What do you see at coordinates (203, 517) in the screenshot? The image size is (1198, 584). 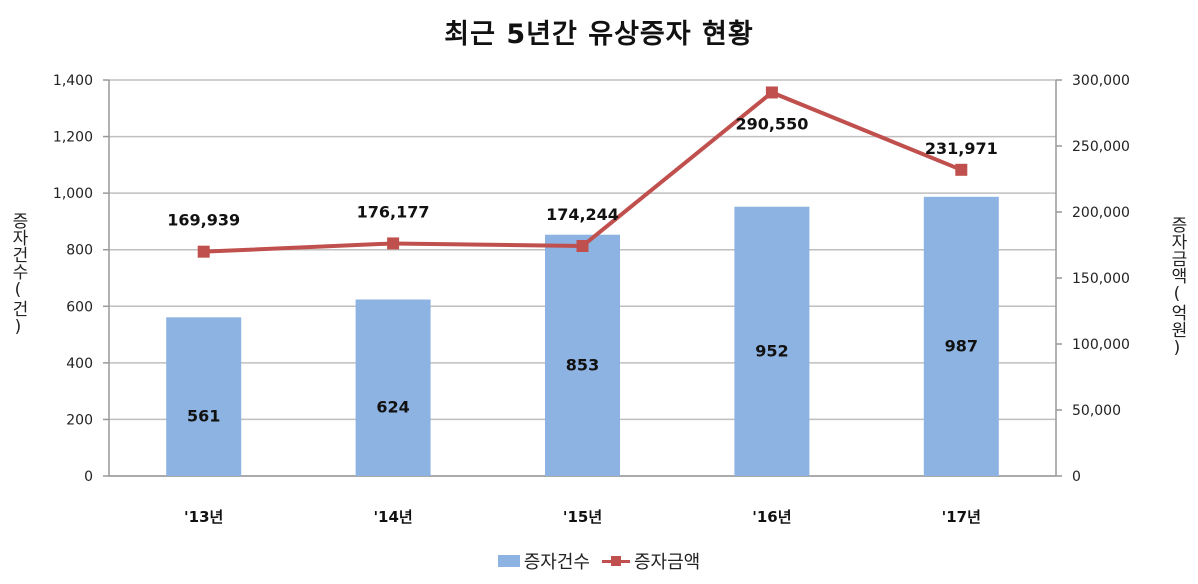 I see `category-label: '13년` at bounding box center [203, 517].